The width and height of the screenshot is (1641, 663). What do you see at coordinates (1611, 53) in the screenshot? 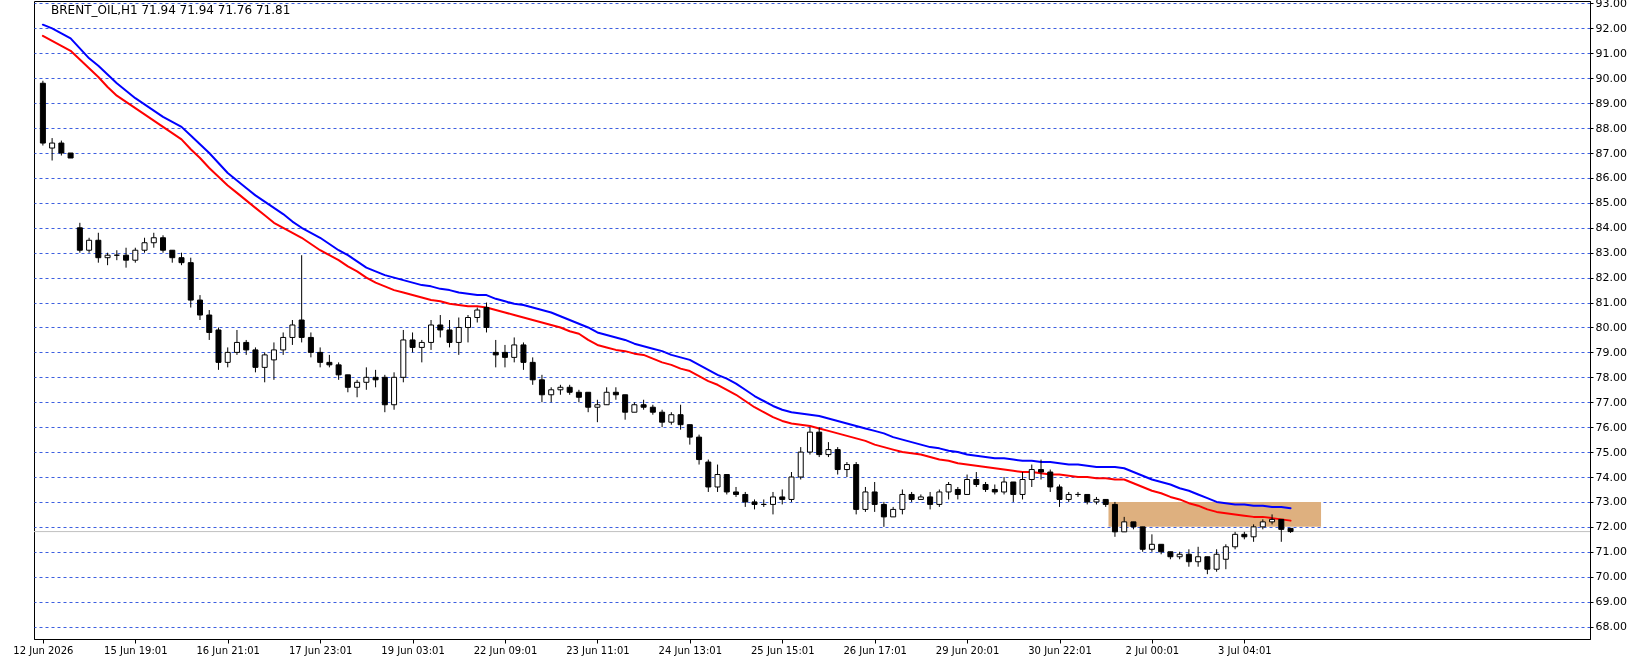
I see `y-tick-label: 91.00` at bounding box center [1611, 53].